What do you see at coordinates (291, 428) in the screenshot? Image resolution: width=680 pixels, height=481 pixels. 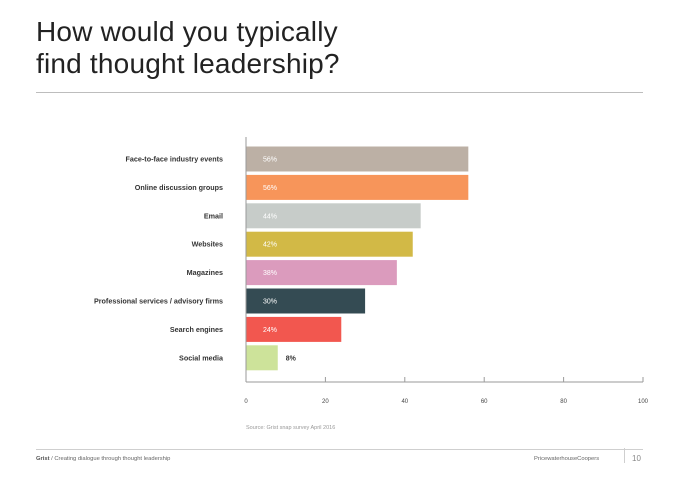 I see `source-note: Source: Grist snap survey April 2016` at bounding box center [291, 428].